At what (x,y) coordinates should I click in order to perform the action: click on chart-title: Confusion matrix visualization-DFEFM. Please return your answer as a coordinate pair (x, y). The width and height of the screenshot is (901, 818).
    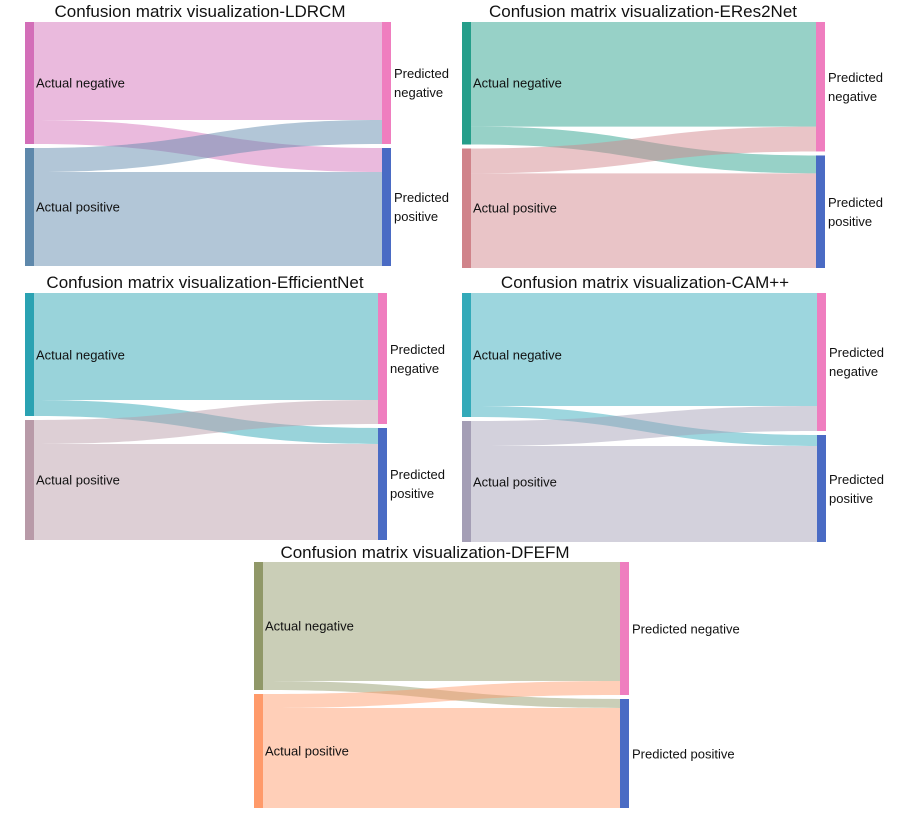
    Looking at the image, I should click on (425, 552).